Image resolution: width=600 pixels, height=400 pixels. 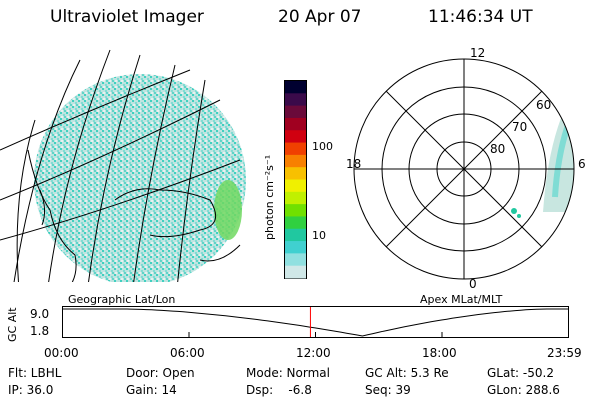 I want to click on gc-alt-status: GC Alt: 5.3 Re, so click(x=407, y=373).